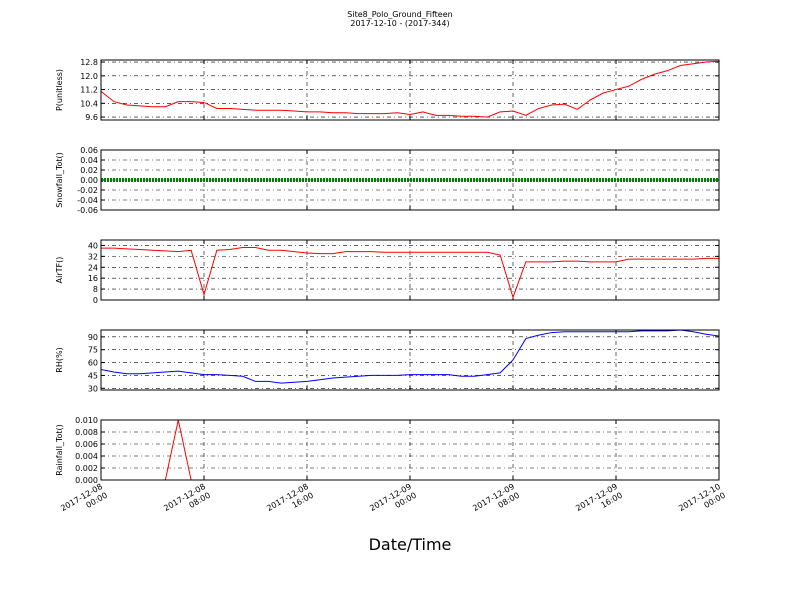 Image resolution: width=800 pixels, height=600 pixels. Describe the element at coordinates (702, 502) in the screenshot. I see `x-tick-label: 2017-12-10 00:00` at that location.